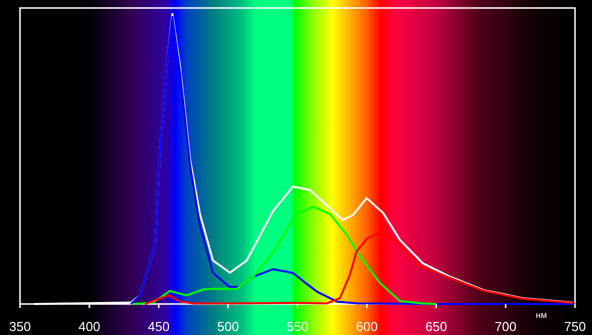 The image size is (592, 335). What do you see at coordinates (297, 326) in the screenshot?
I see `x-tick-label: 550` at bounding box center [297, 326].